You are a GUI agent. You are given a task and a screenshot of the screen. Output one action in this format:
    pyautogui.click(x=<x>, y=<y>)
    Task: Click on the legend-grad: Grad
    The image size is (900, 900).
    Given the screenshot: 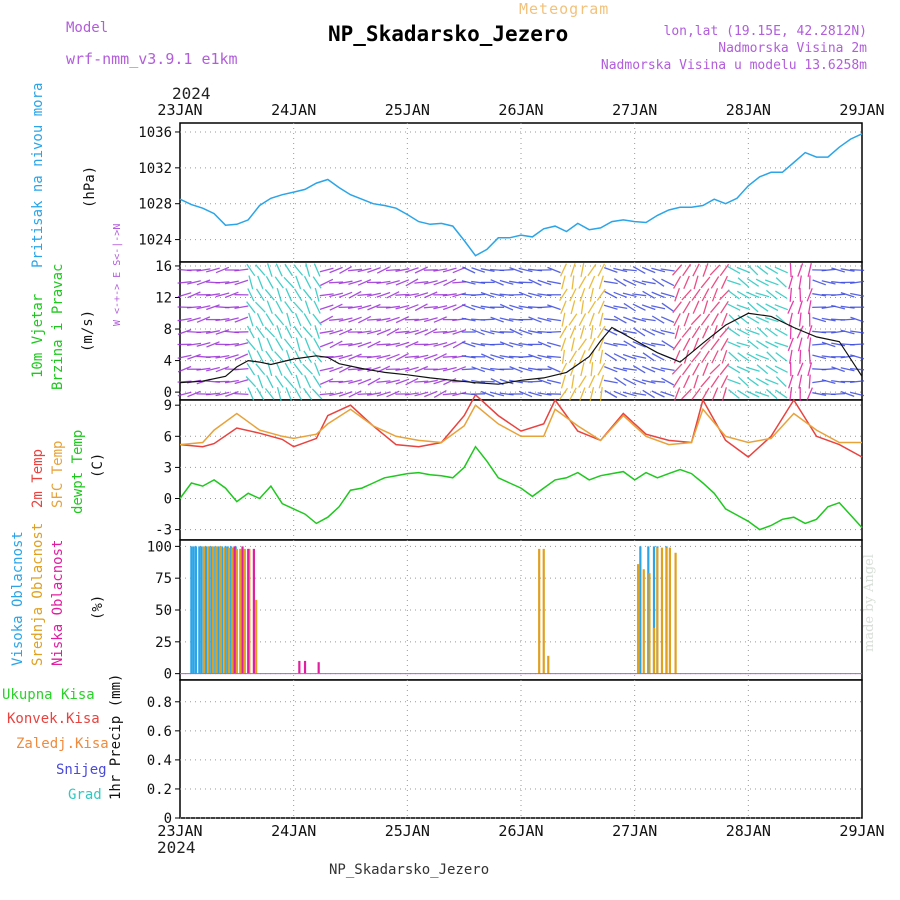 What is the action you would take?
    pyautogui.click(x=85, y=795)
    